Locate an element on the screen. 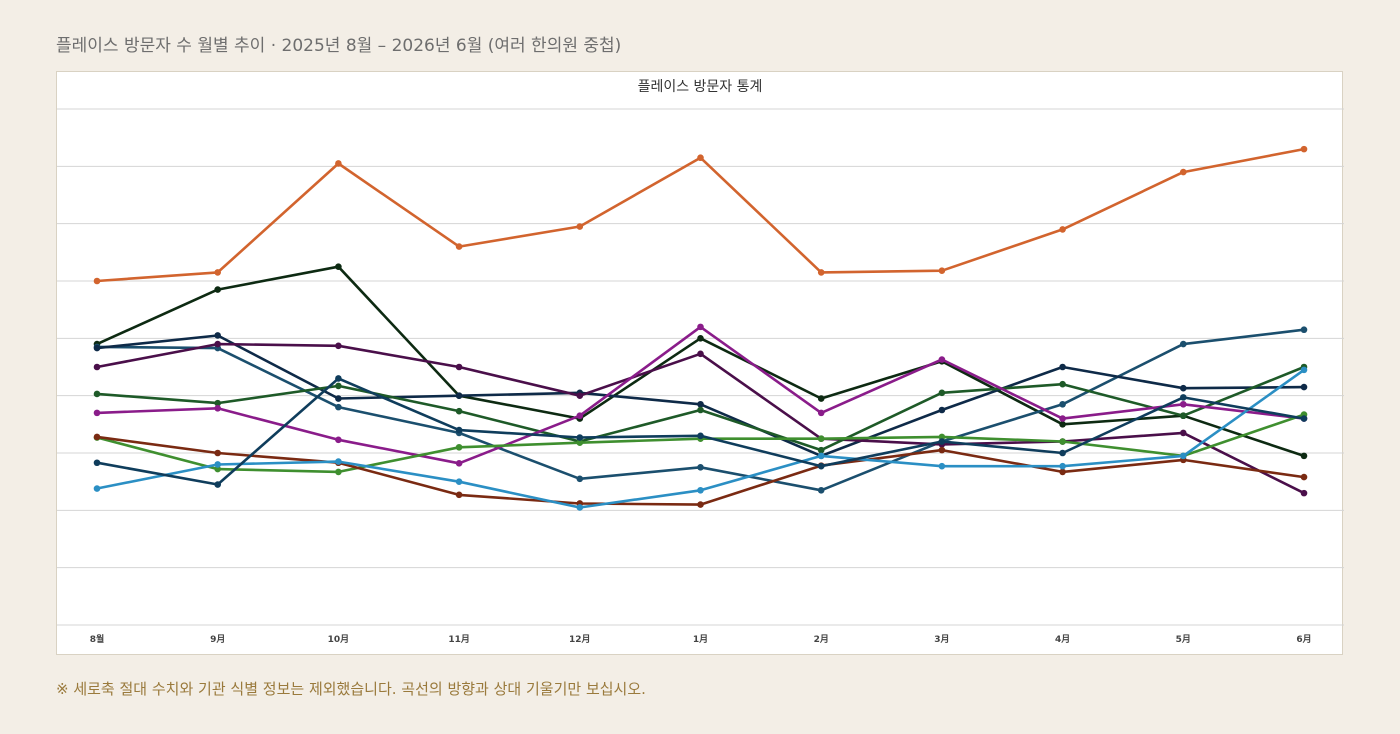  x-tick-label: 9月 is located at coordinates (217, 639).